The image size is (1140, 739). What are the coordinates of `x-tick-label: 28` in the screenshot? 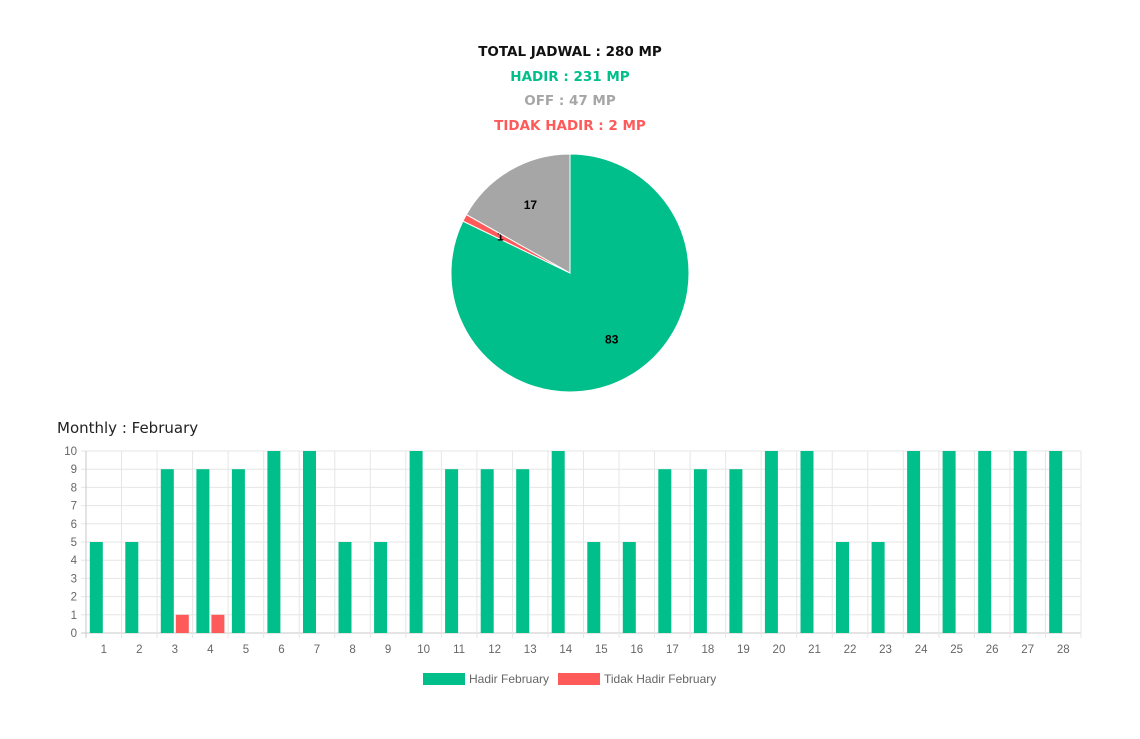 It's located at (1063, 650).